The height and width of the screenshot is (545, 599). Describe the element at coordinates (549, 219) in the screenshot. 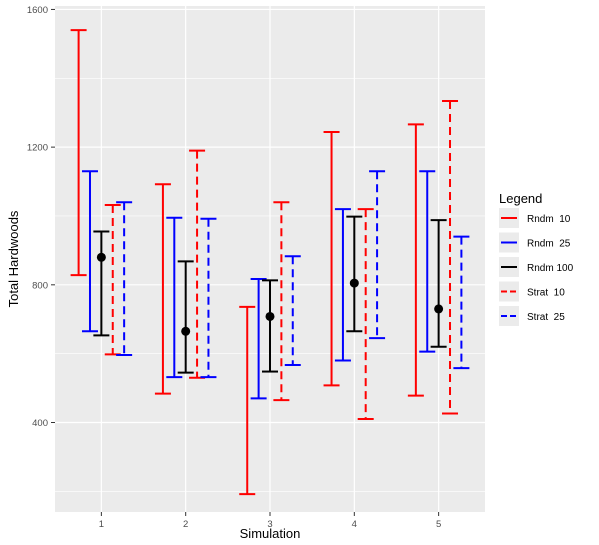

I see `legend-label: Rndm 10` at that location.